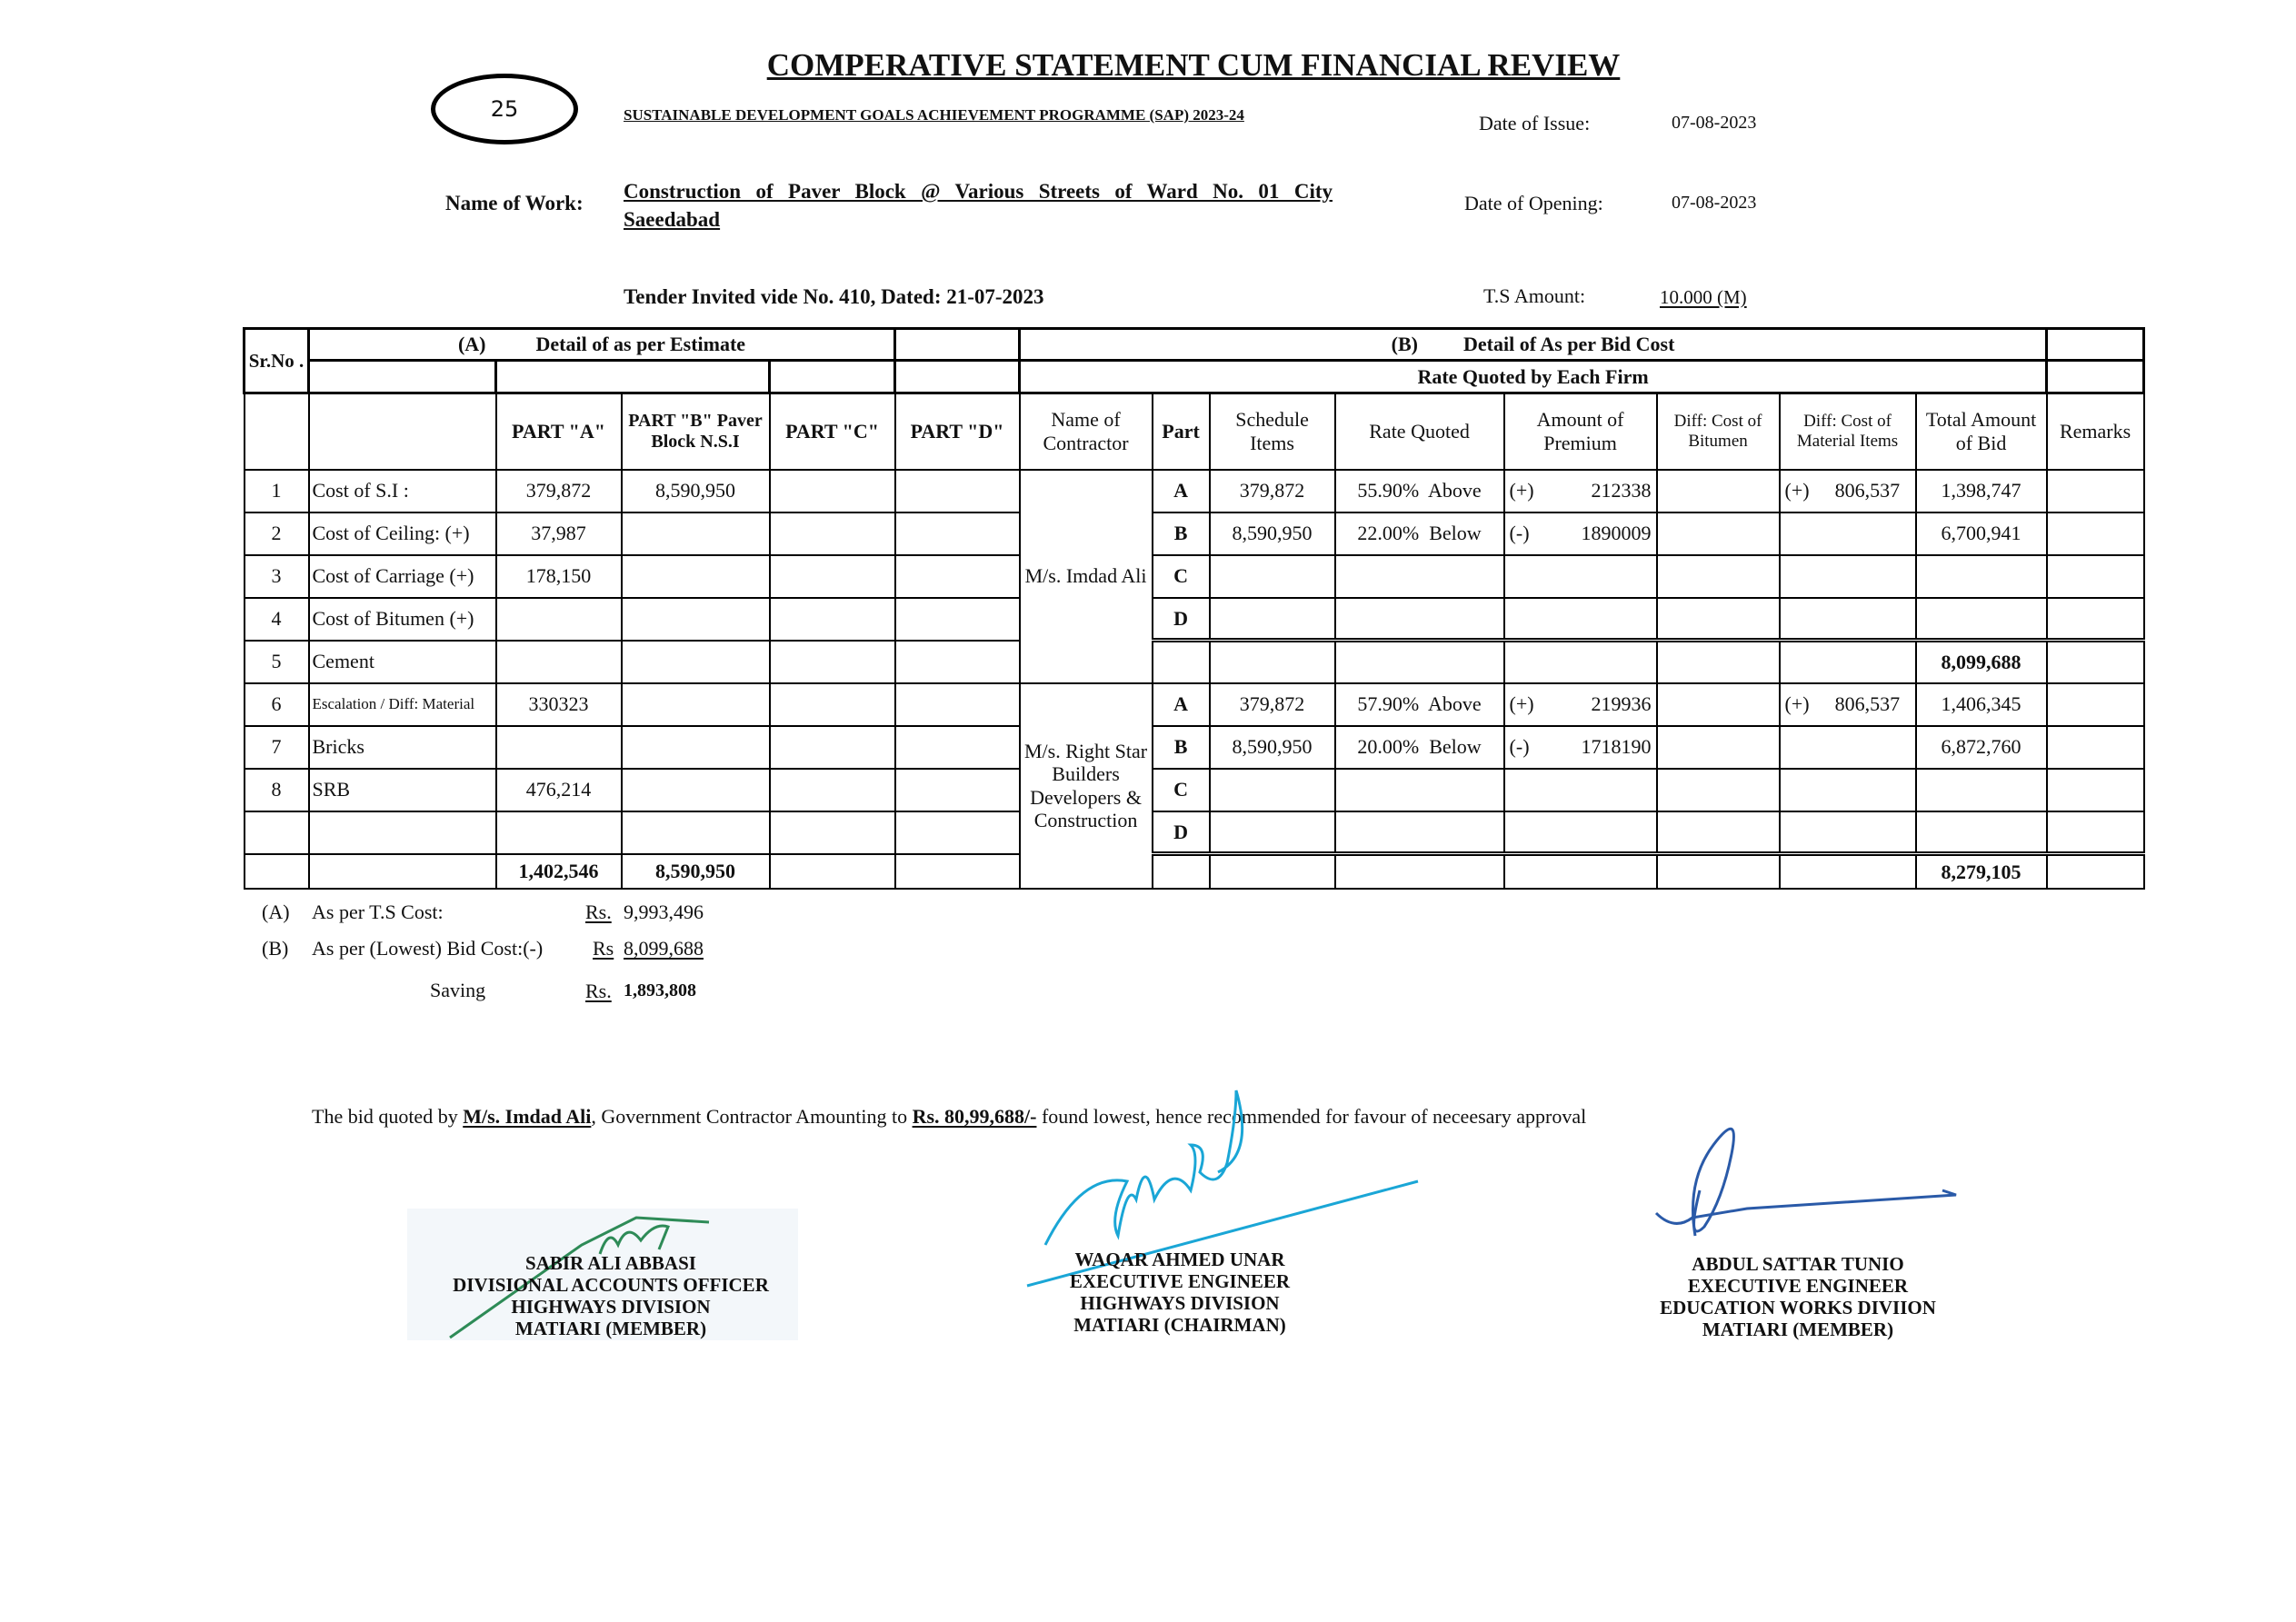  Describe the element at coordinates (1981, 704) in the screenshot. I see `total-amount: 1,406,345` at that location.